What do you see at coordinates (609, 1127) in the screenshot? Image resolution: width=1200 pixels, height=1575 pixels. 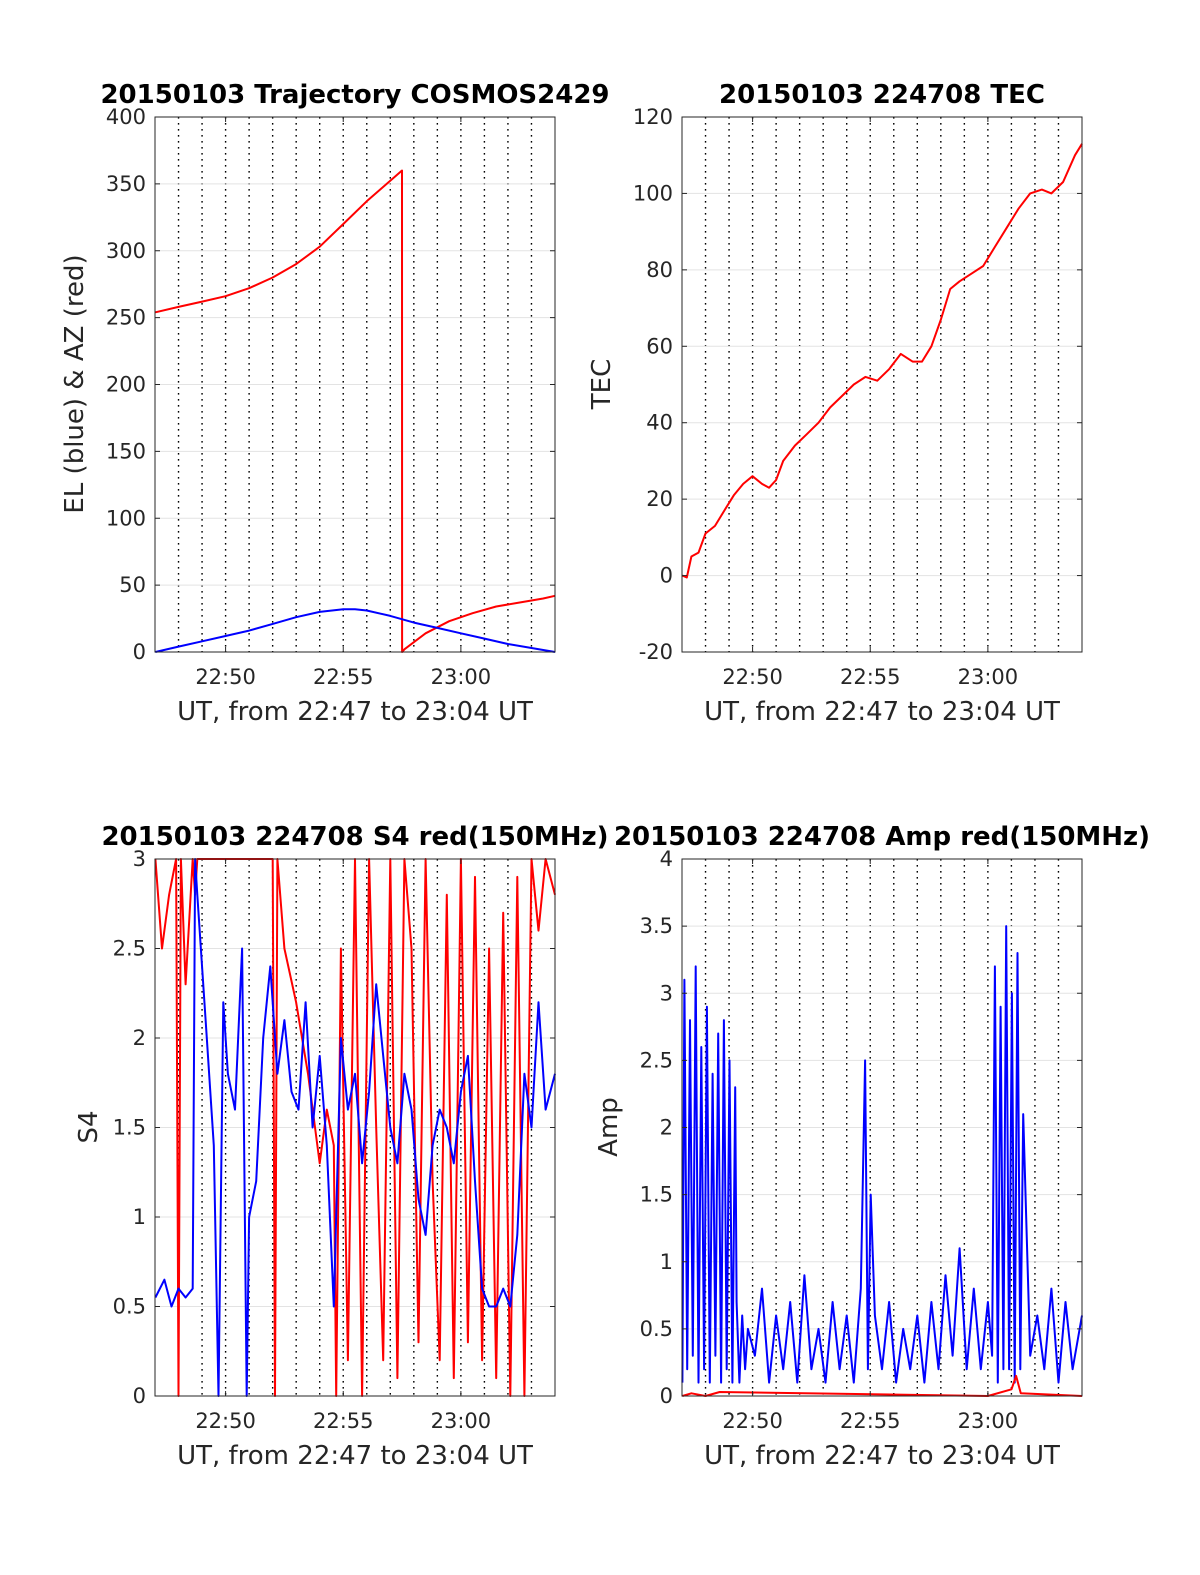 I see `y-axis-label: Amp` at bounding box center [609, 1127].